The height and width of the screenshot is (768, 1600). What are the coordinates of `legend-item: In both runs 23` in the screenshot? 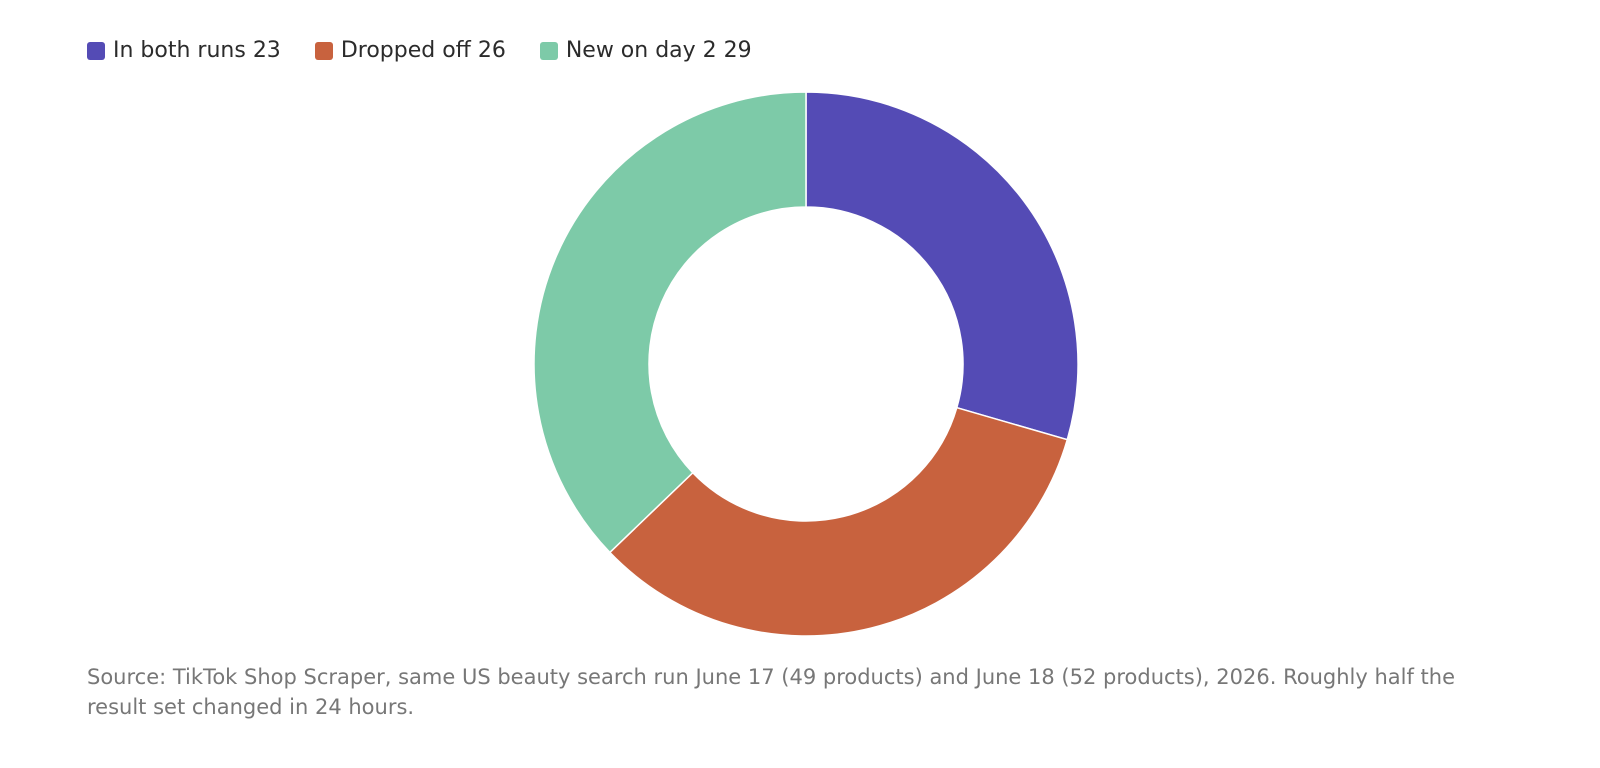 It's located at (184, 50).